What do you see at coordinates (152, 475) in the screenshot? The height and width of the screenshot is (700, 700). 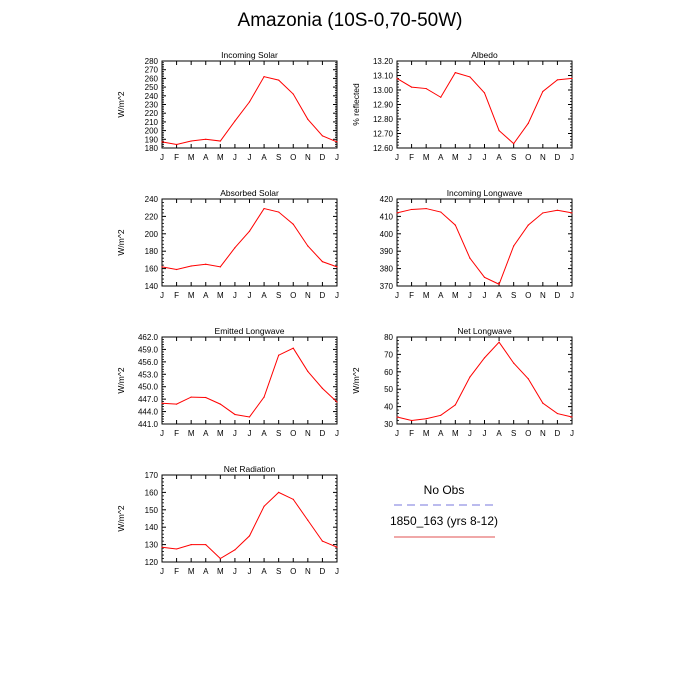 I see `y-tick-label: 170` at bounding box center [152, 475].